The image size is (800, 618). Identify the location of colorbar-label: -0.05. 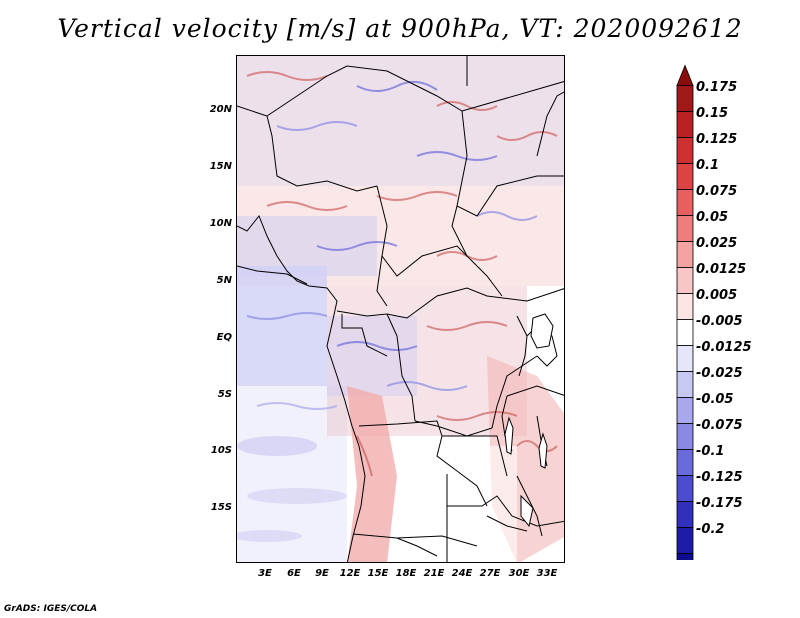
(715, 399).